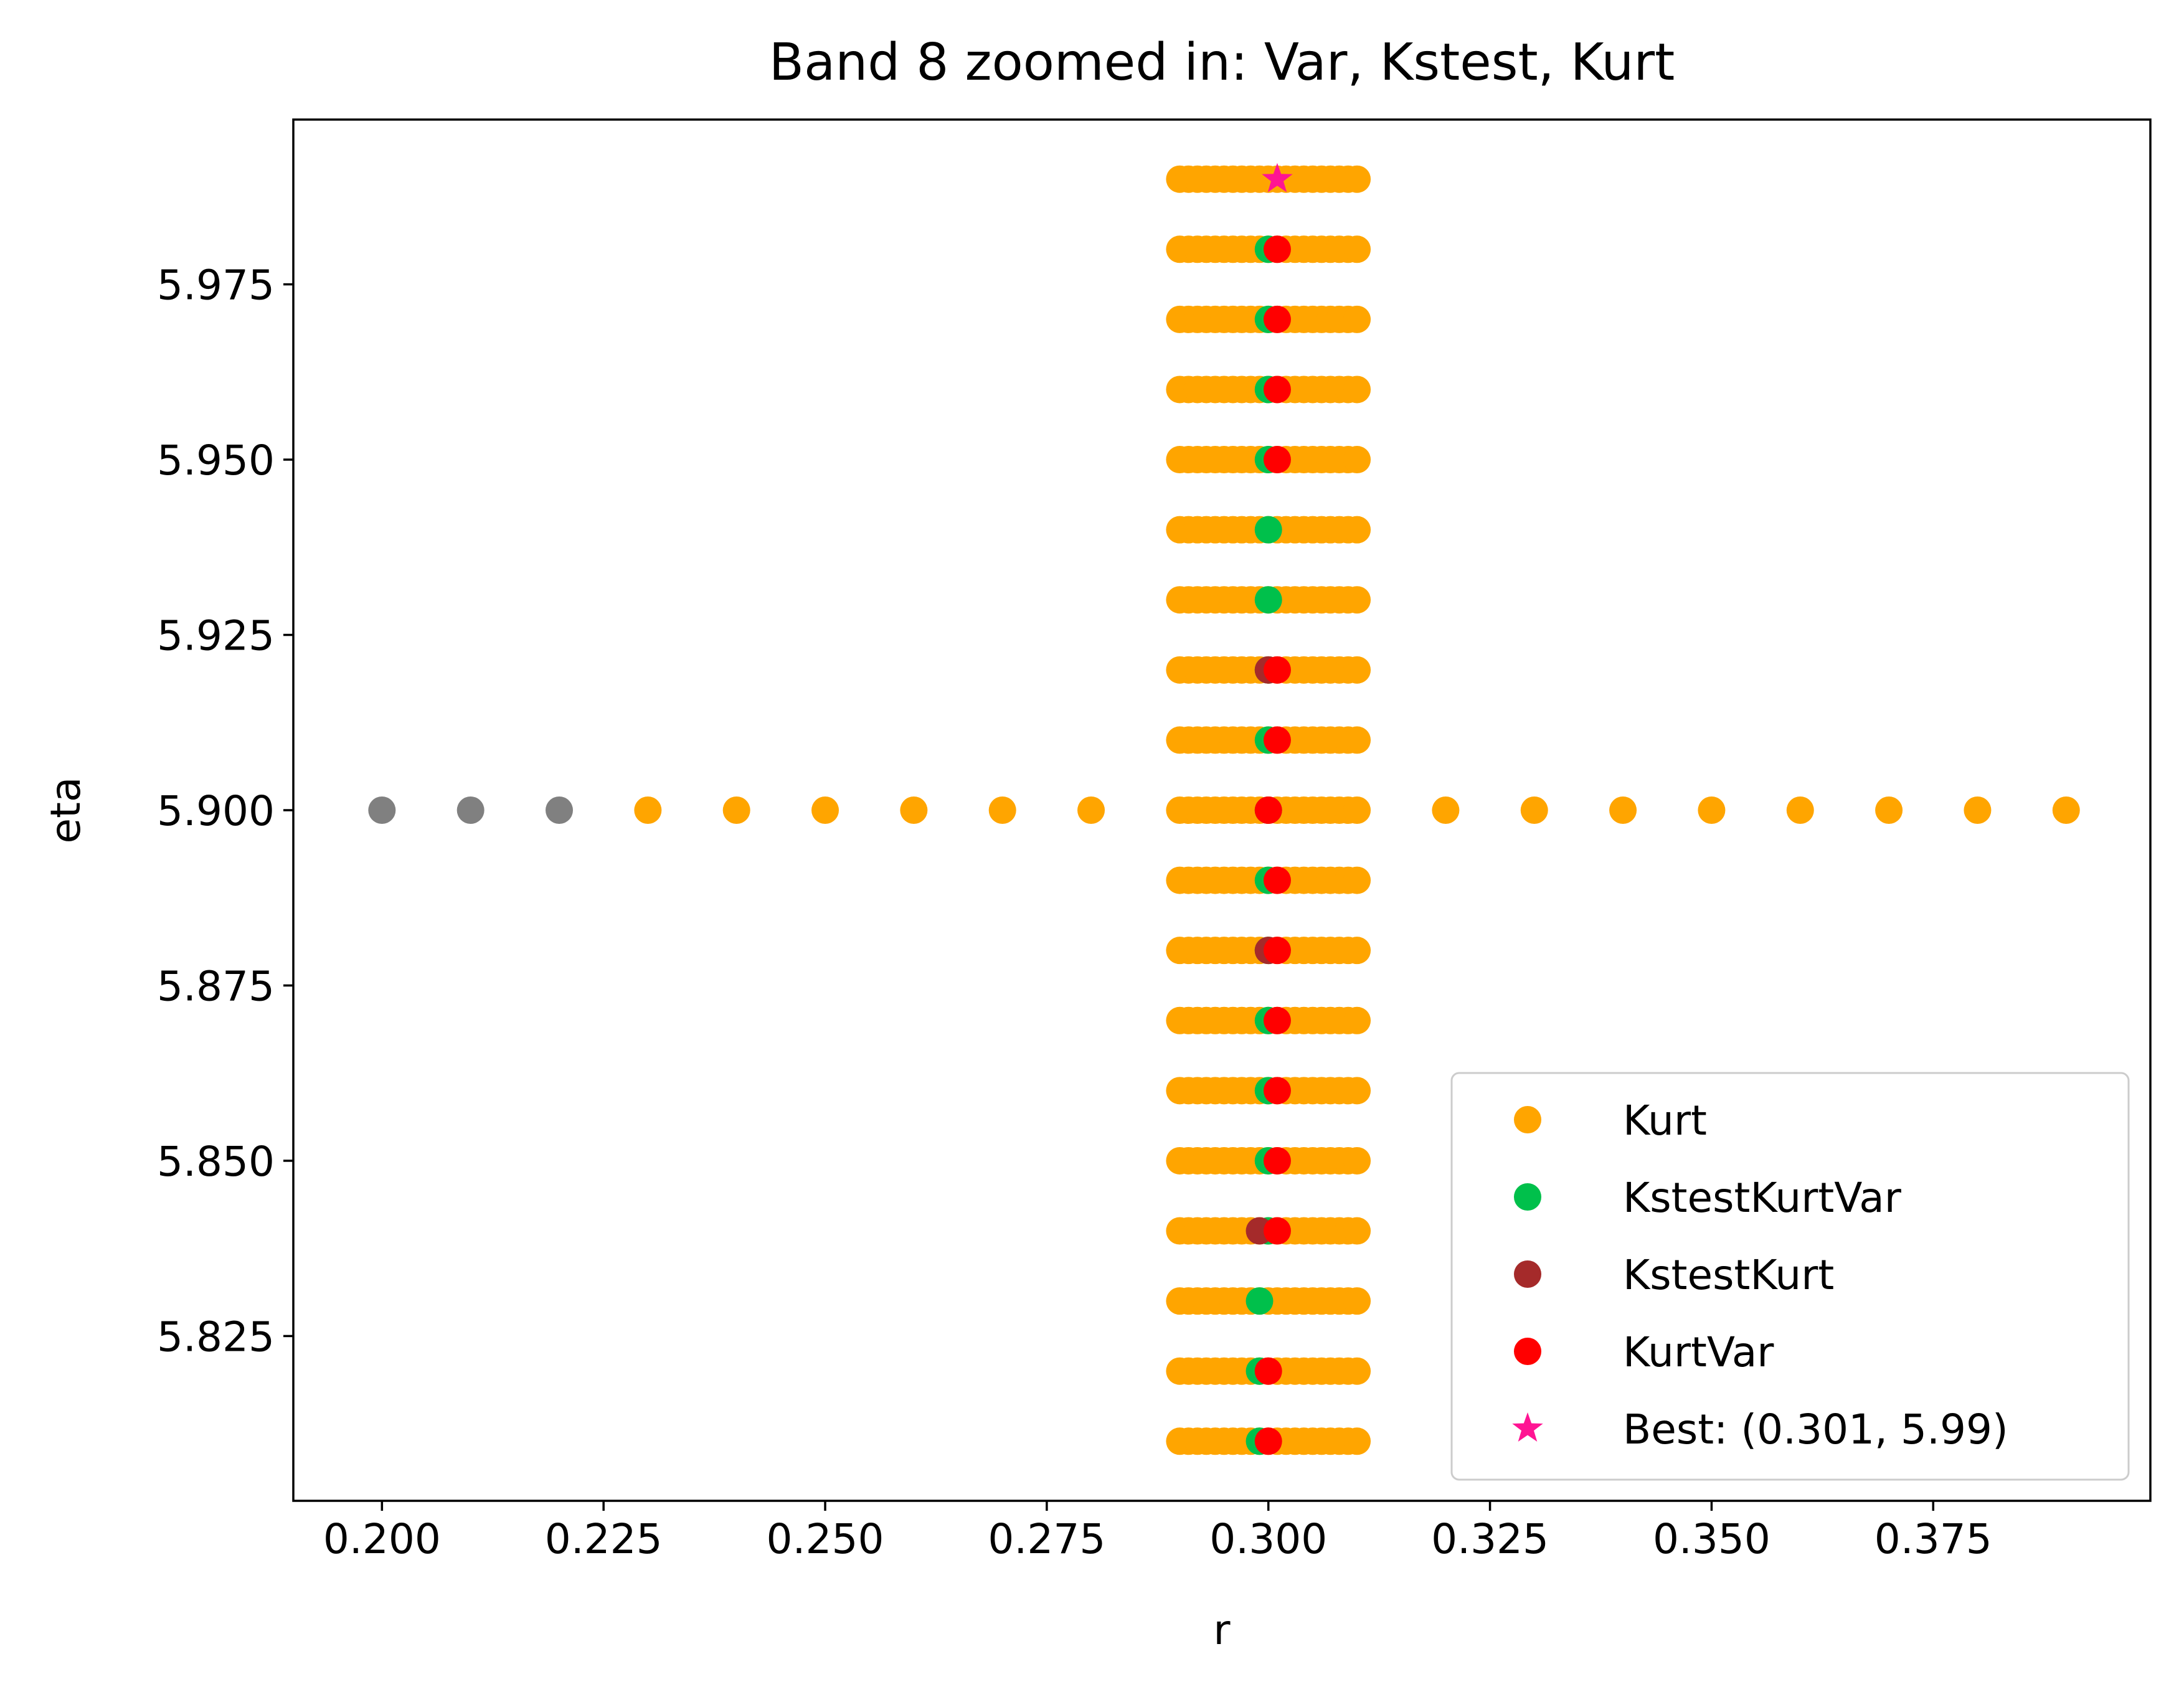 This screenshot has height=1692, width=2184. Describe the element at coordinates (1933, 1539) in the screenshot. I see `x-tick-label: 0.375` at that location.